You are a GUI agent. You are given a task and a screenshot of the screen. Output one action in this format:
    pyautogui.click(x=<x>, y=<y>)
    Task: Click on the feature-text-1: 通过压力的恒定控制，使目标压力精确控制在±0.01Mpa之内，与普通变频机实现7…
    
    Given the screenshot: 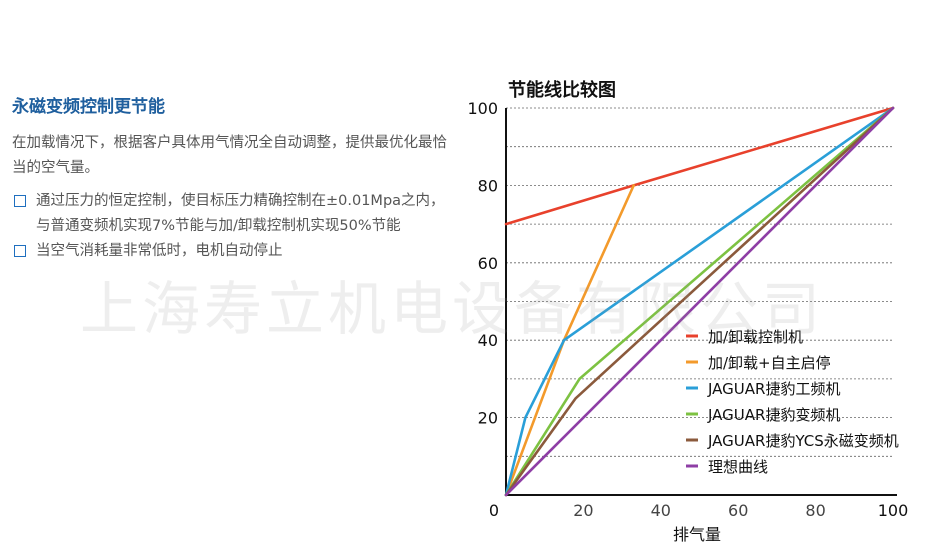 What is the action you would take?
    pyautogui.click(x=240, y=213)
    